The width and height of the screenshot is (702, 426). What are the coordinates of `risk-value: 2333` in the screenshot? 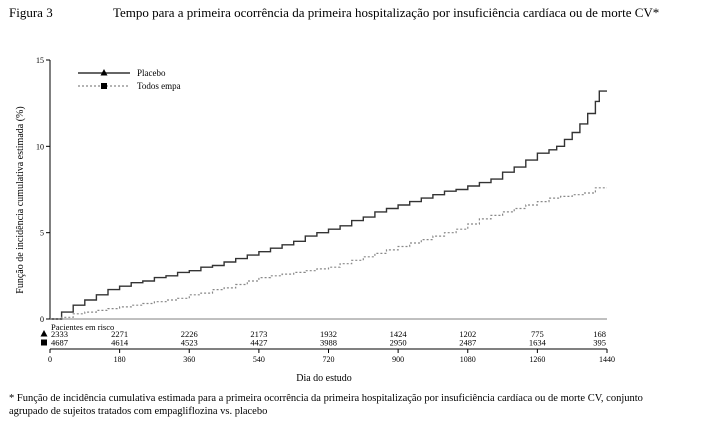 It's located at (59, 334).